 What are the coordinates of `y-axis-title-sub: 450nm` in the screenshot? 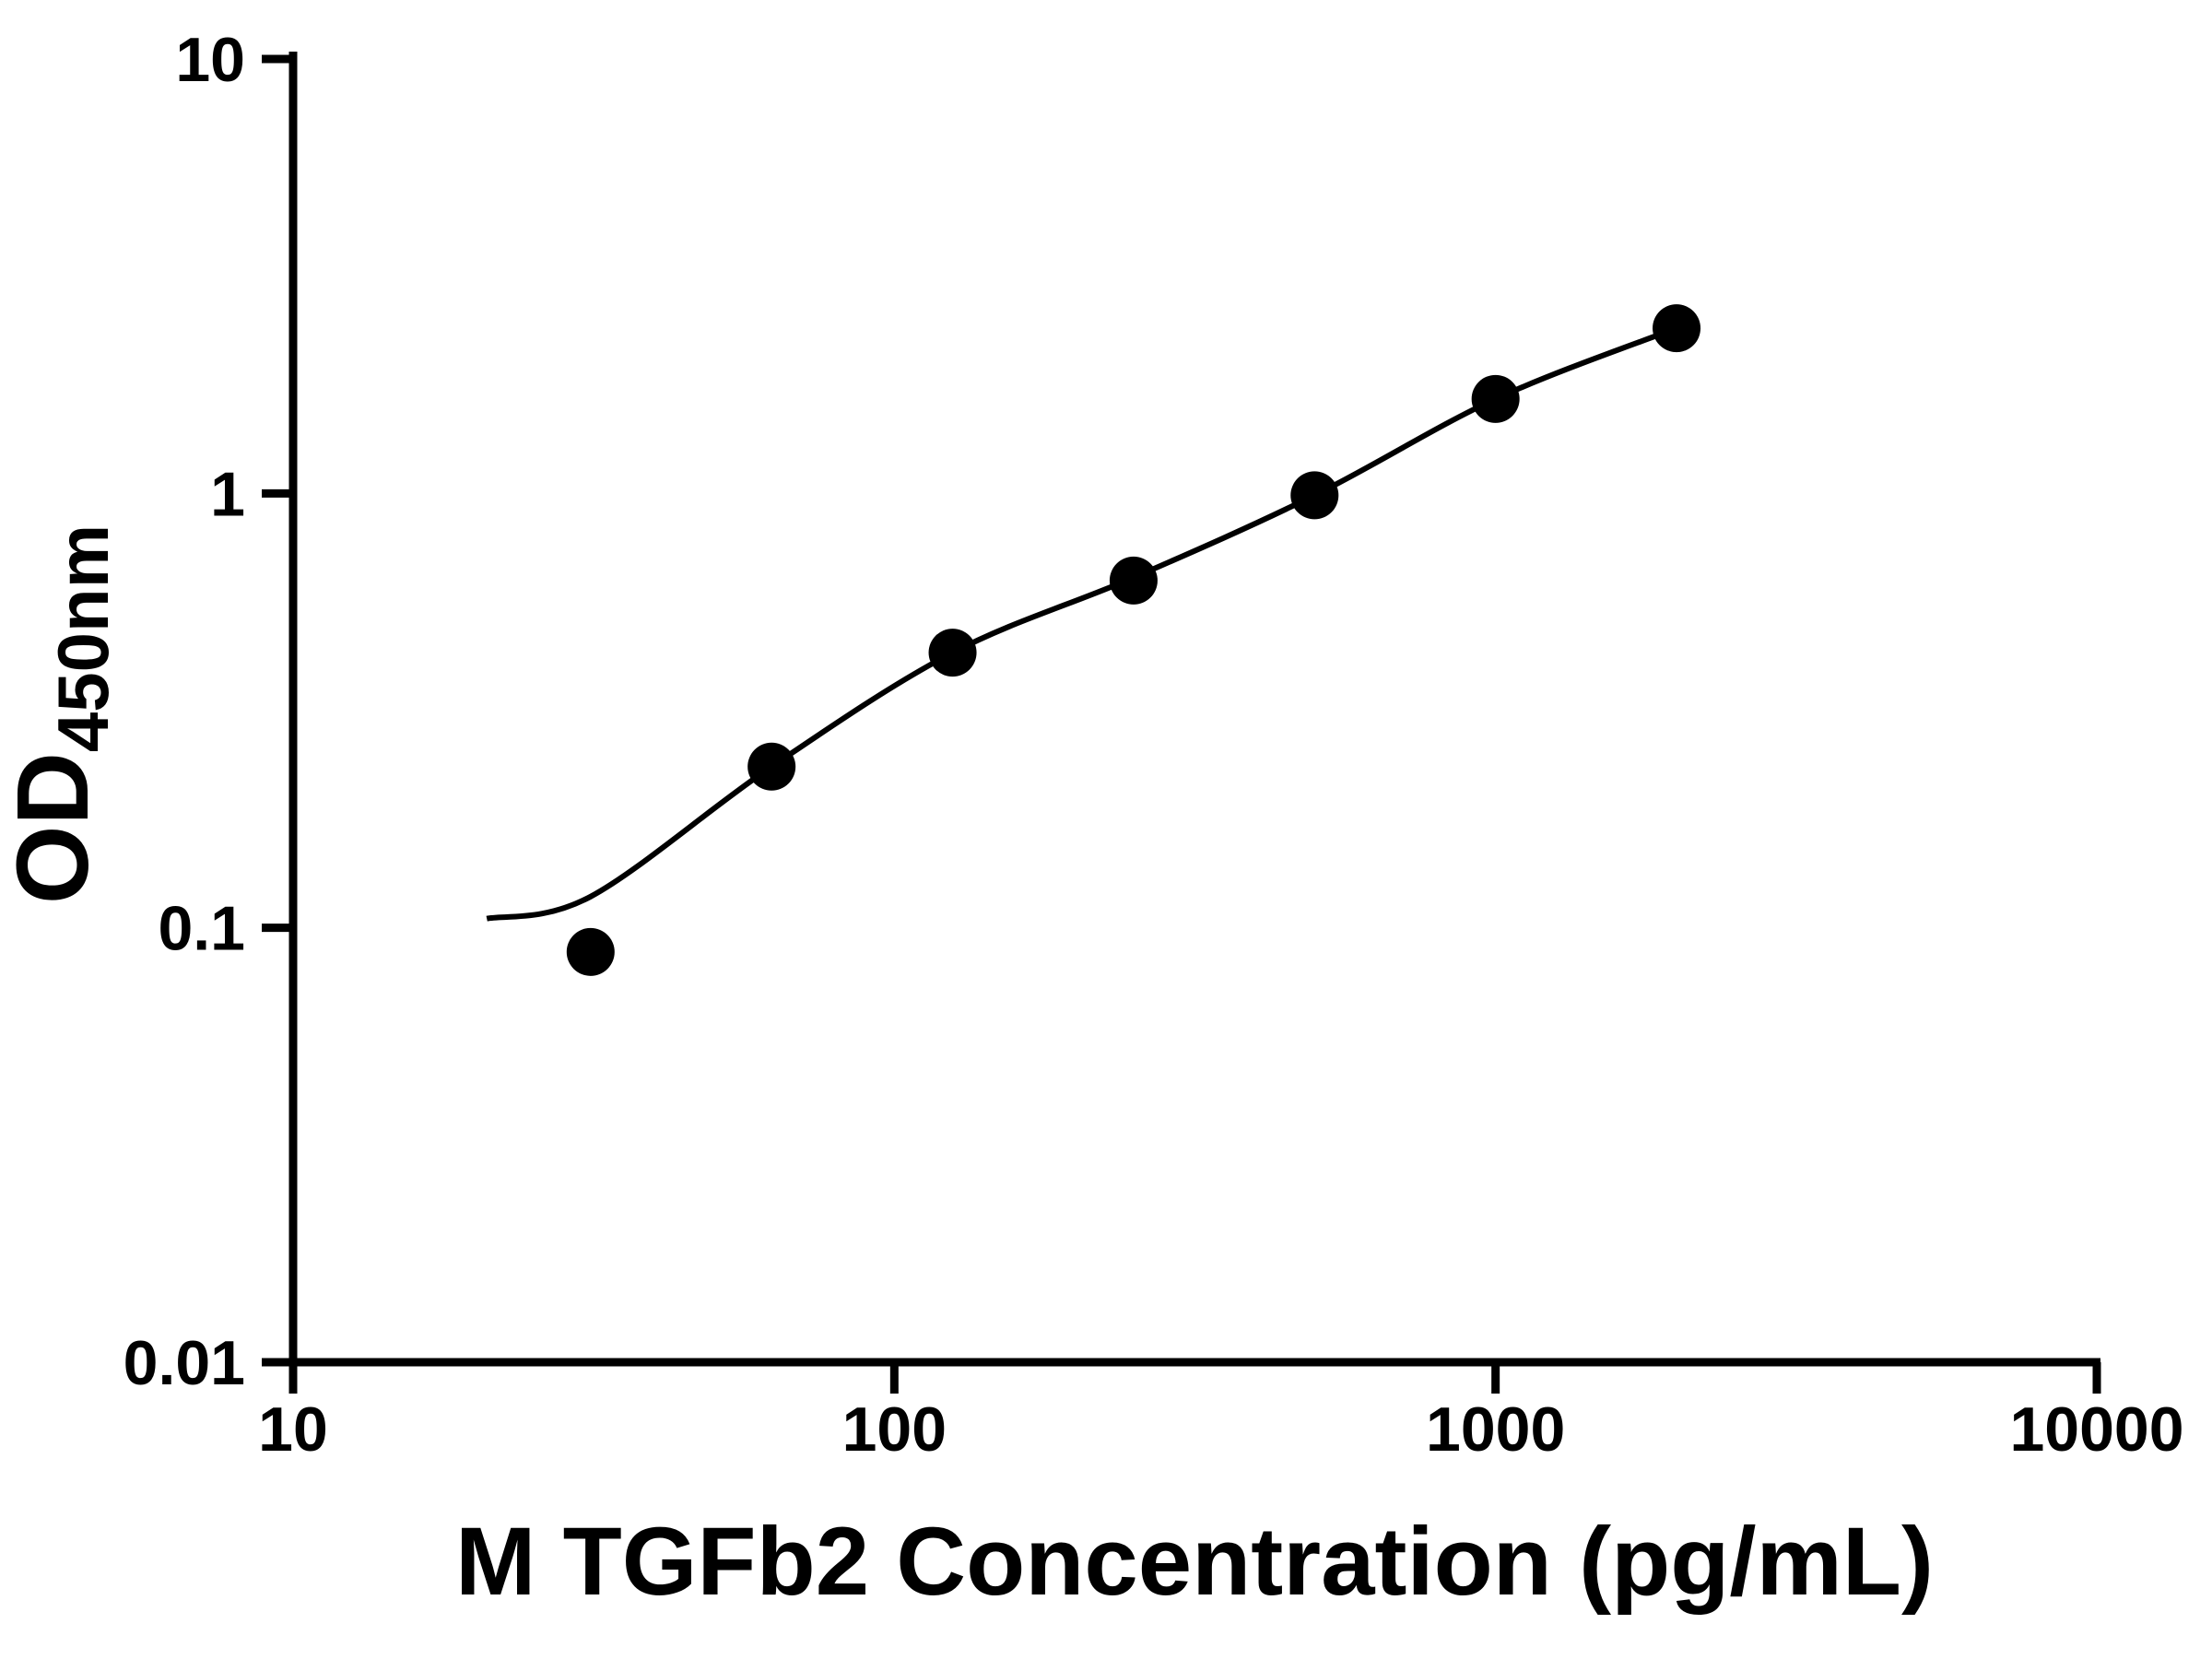 It's located at (83, 638).